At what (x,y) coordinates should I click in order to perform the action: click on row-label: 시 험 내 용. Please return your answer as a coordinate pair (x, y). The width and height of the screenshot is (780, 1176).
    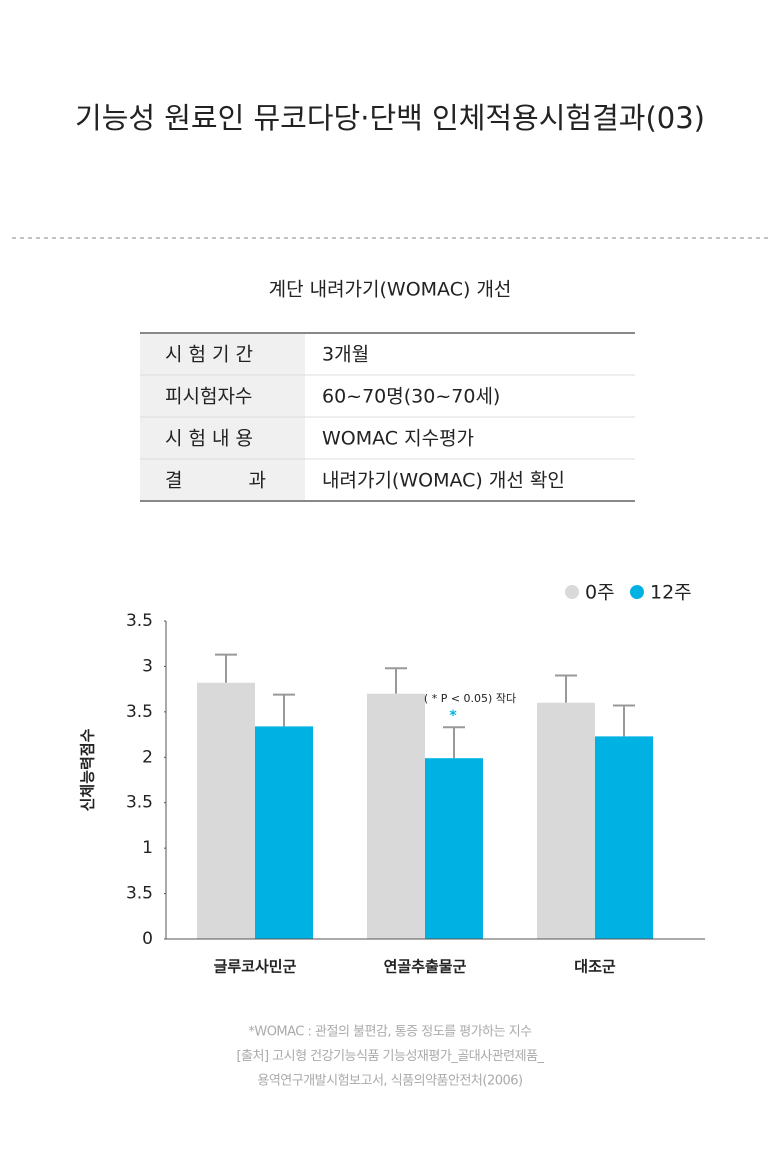
    Looking at the image, I should click on (209, 439).